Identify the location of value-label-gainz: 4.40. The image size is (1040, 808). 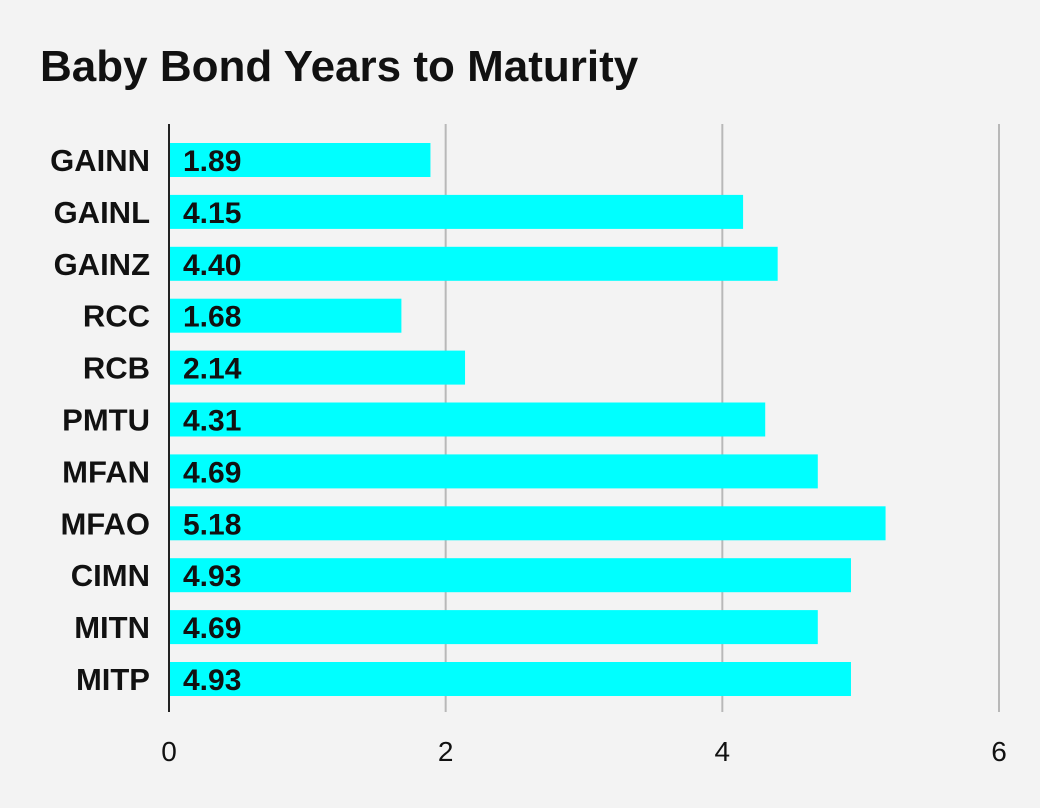
(212, 265).